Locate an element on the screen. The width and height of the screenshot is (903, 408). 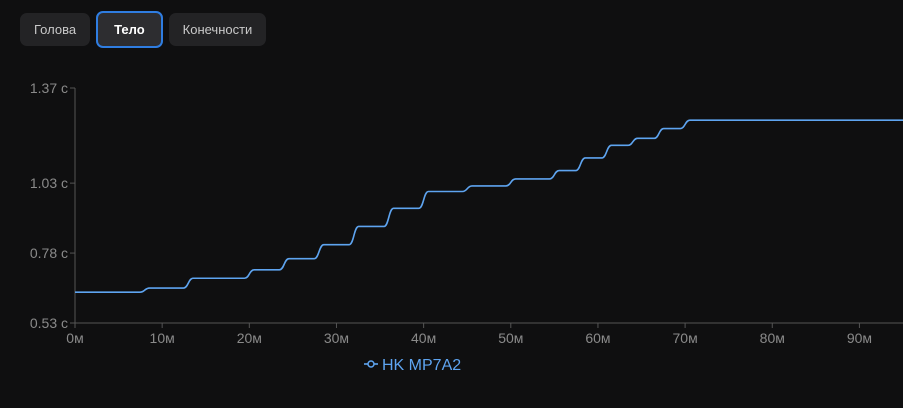
x-tick-label: 0м is located at coordinates (74, 338).